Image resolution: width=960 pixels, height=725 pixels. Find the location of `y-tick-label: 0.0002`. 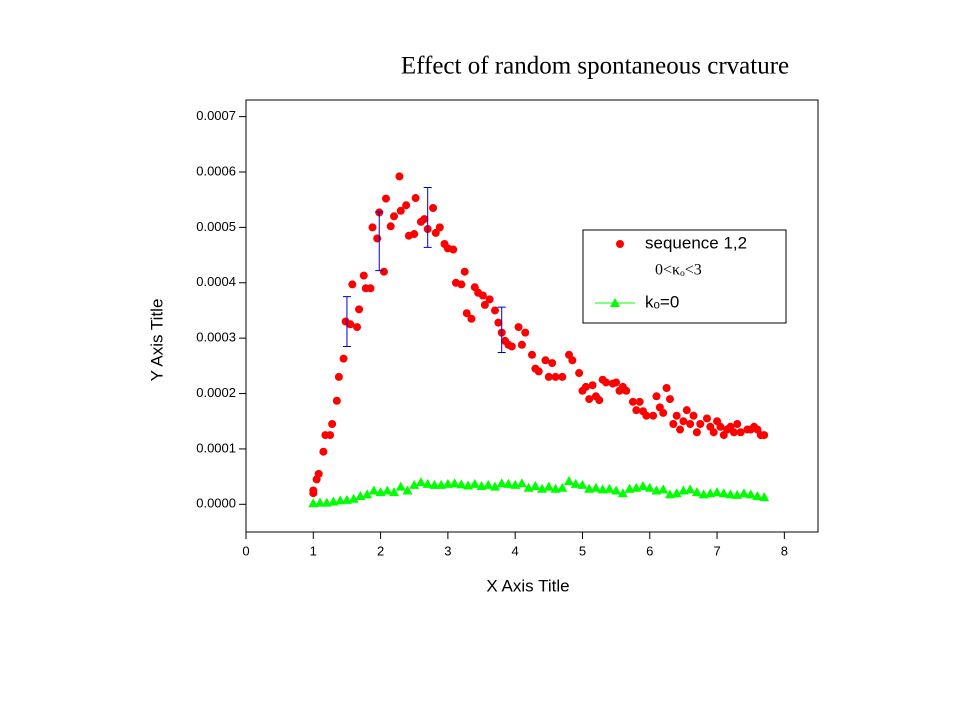

y-tick-label: 0.0002 is located at coordinates (216, 392).